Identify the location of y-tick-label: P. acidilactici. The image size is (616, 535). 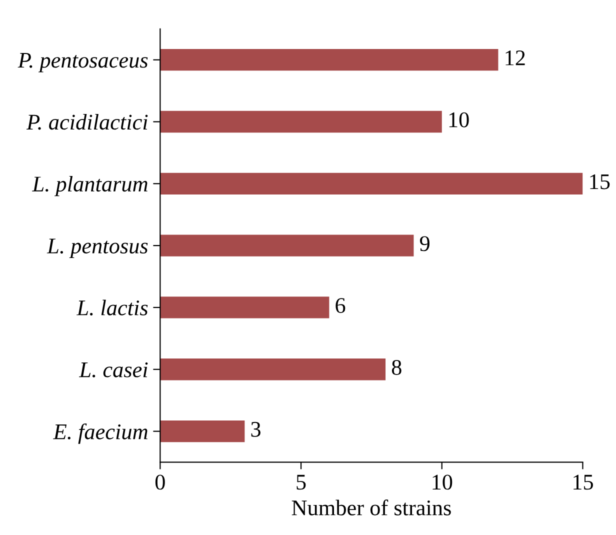
(87, 122).